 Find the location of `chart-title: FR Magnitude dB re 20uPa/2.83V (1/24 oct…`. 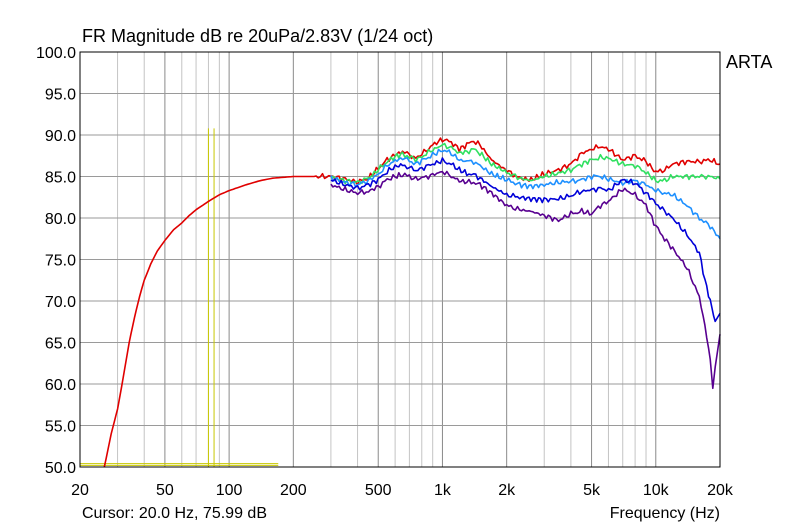

chart-title: FR Magnitude dB re 20uPa/2.83V (1/24 oct… is located at coordinates (258, 36).